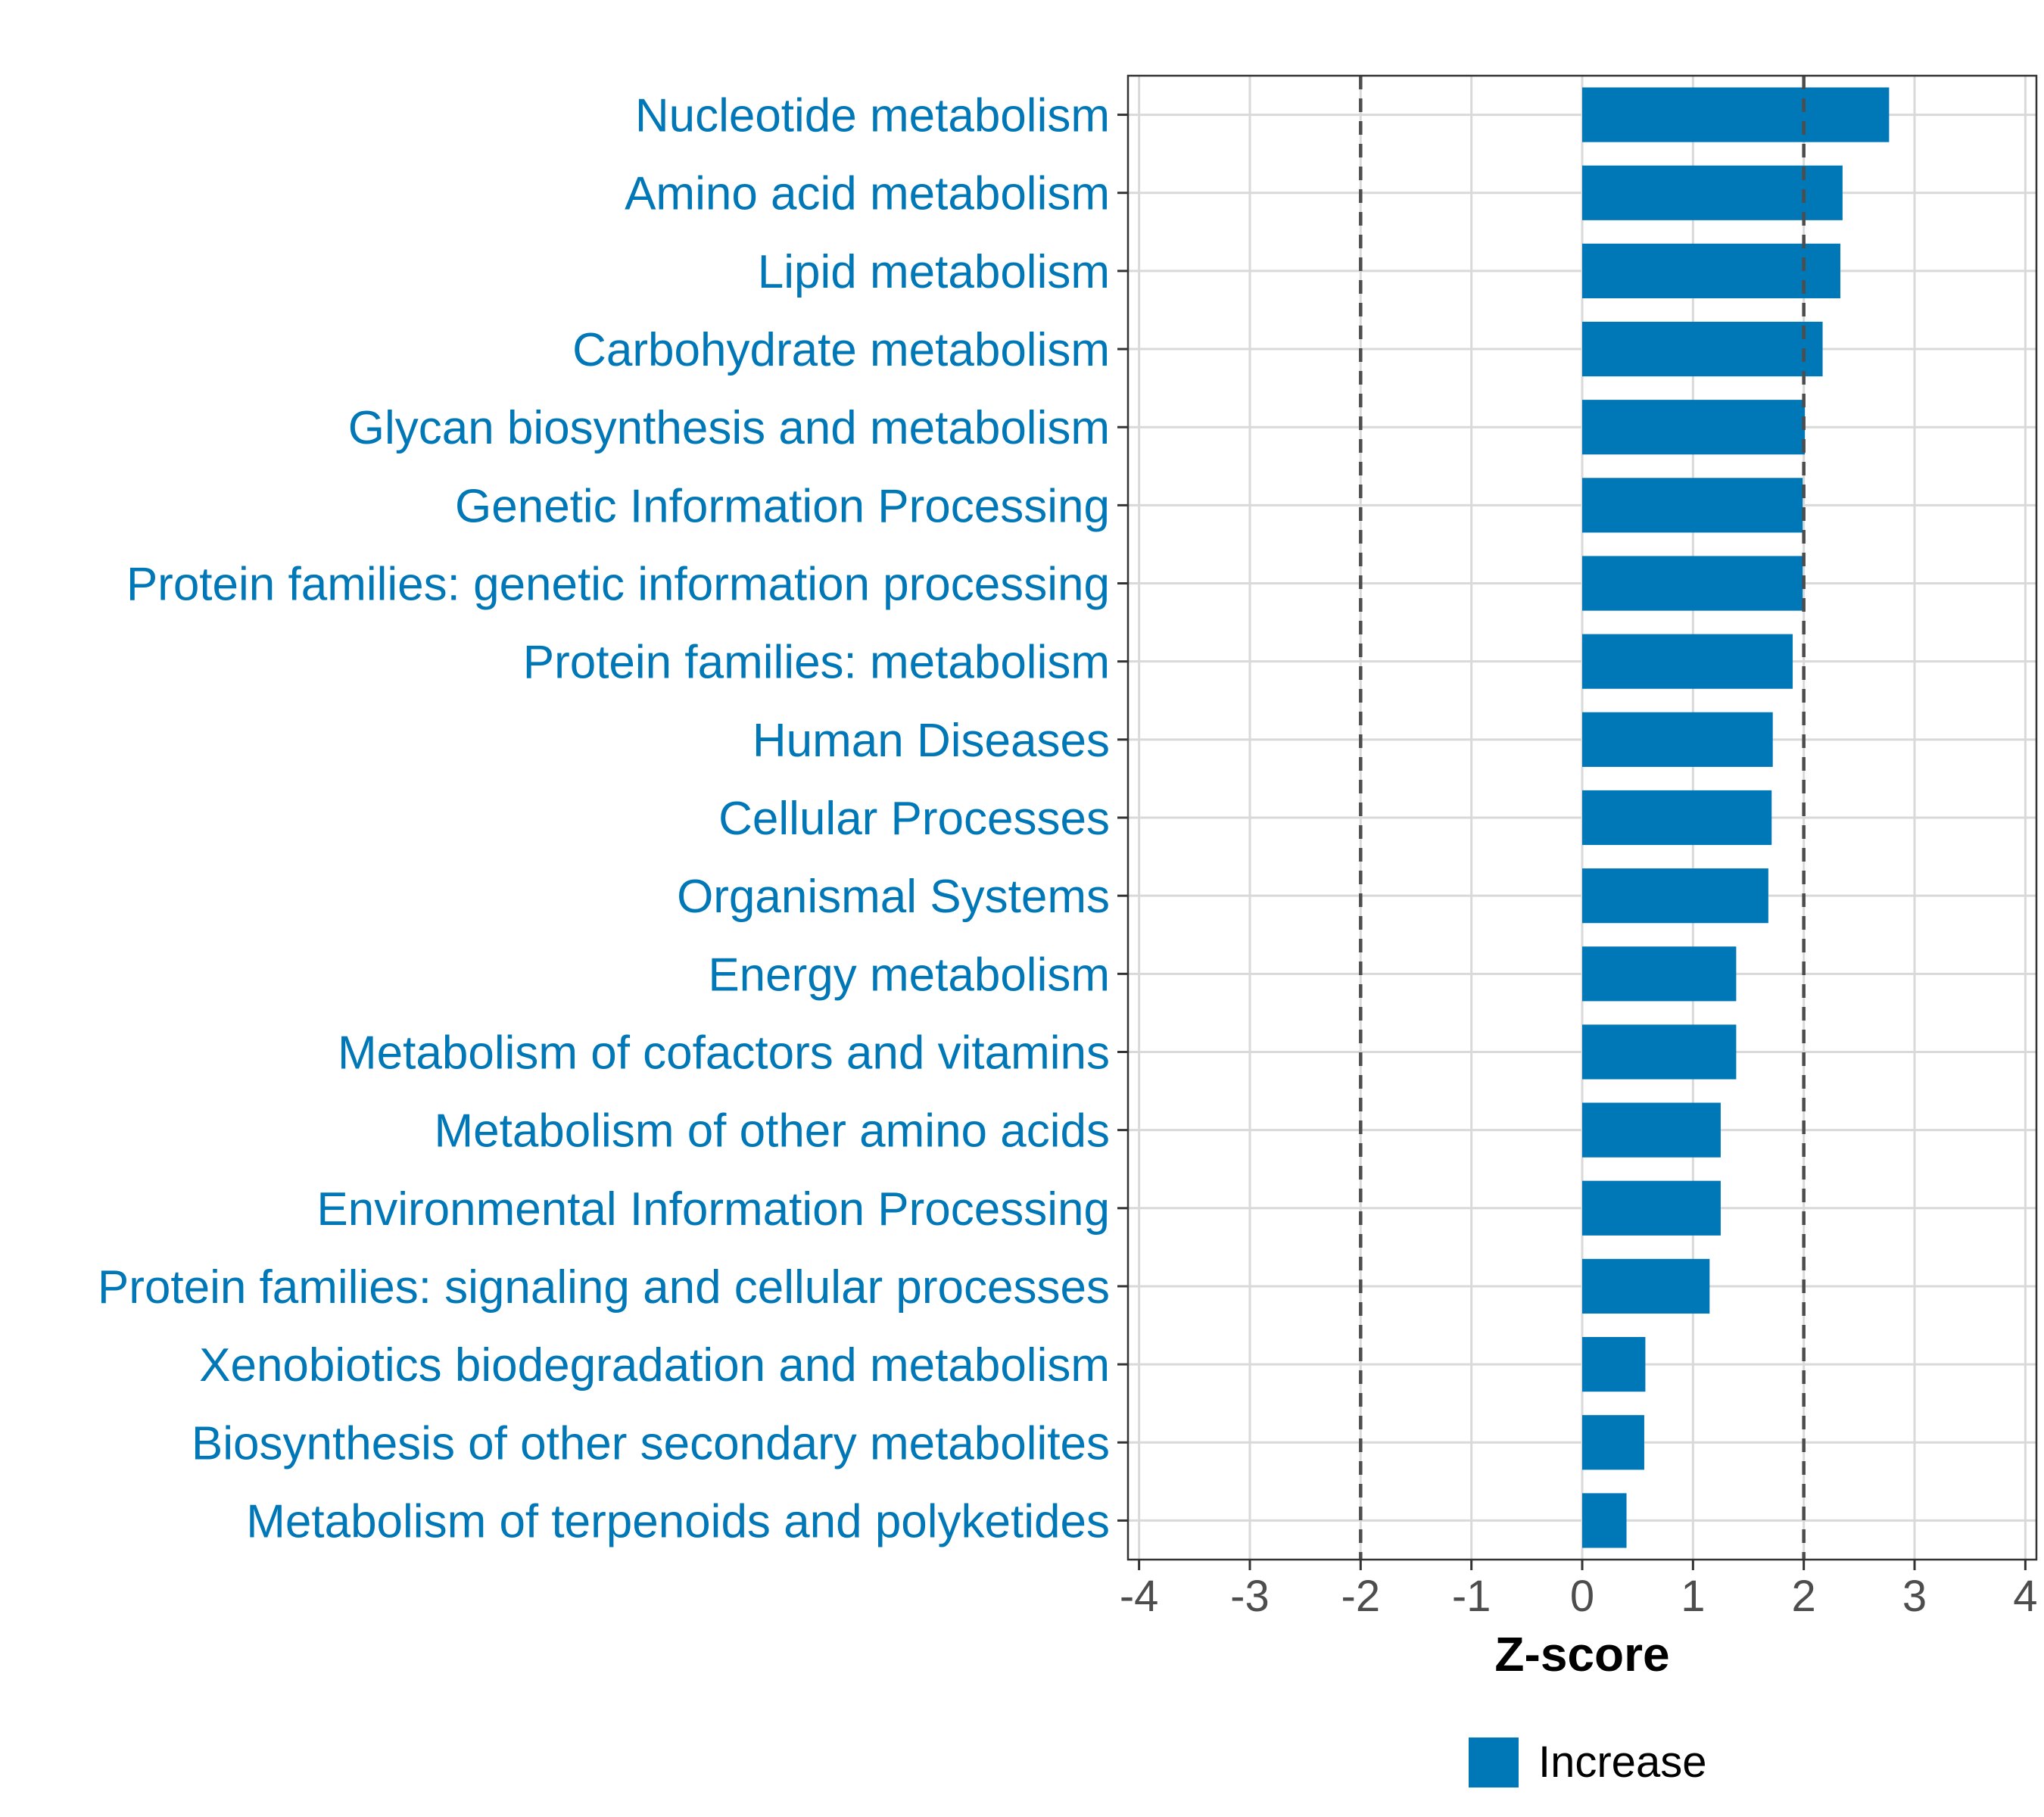  I want to click on legend: Increase, so click(1588, 1762).